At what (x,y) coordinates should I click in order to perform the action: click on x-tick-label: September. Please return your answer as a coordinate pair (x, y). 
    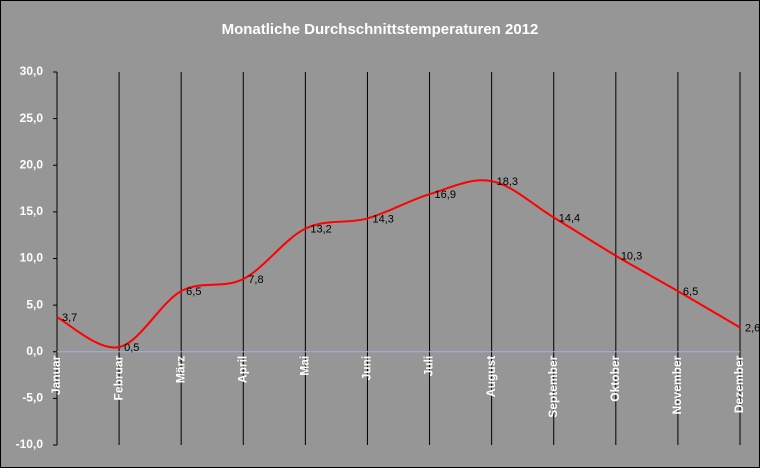
    Looking at the image, I should click on (553, 386).